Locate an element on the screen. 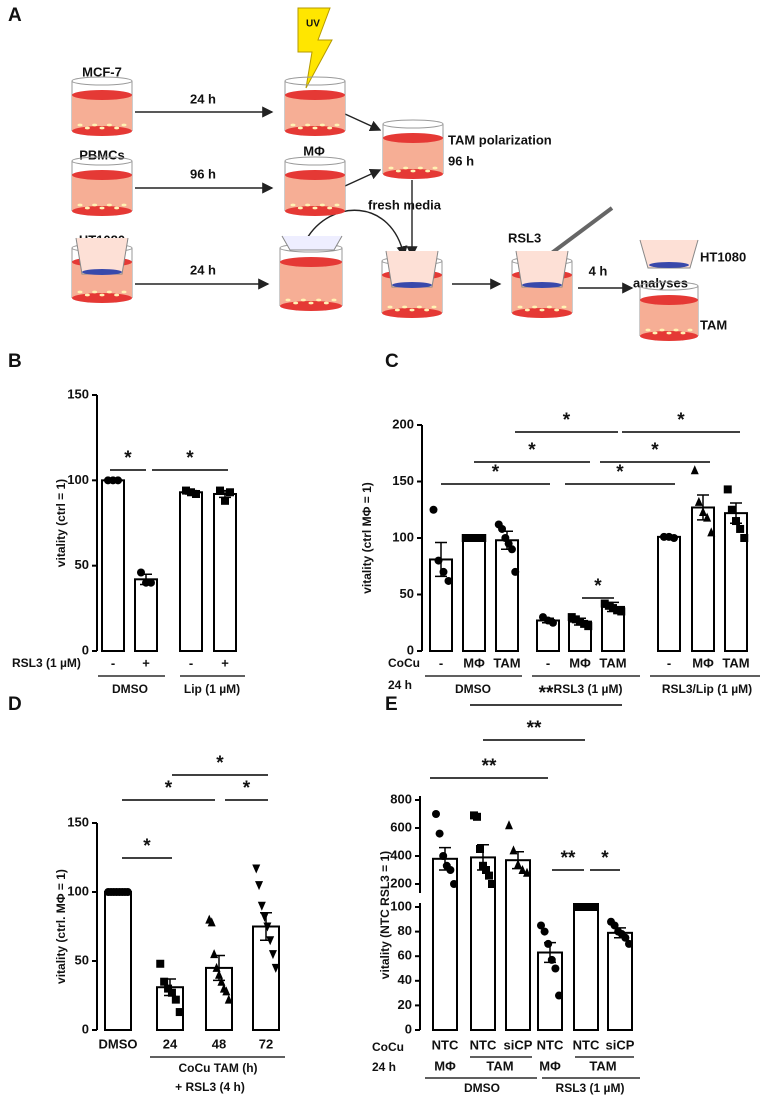 This screenshot has width=765, height=1101. bar is located at coordinates (474, 594).